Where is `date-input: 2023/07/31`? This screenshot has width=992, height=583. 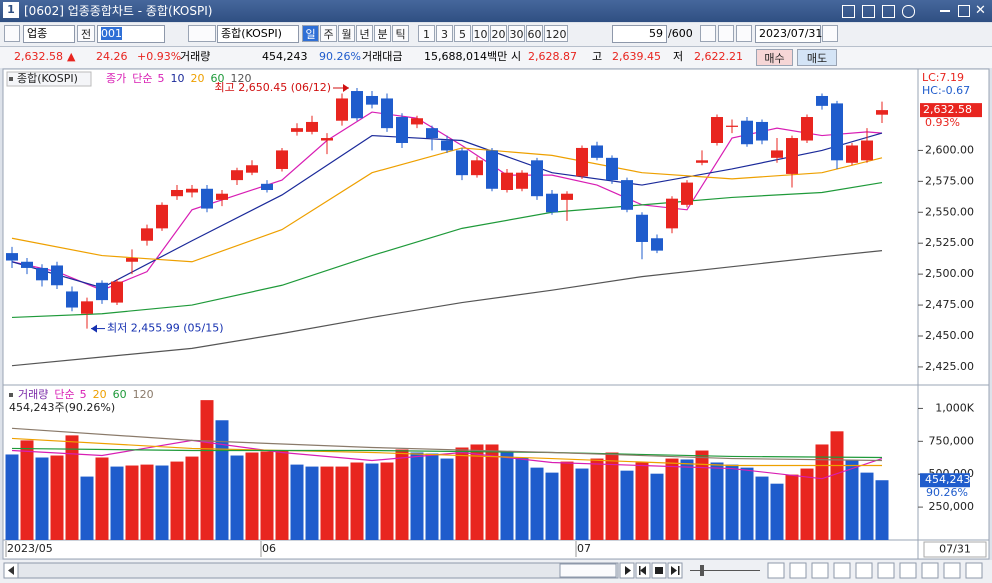 date-input: 2023/07/31 is located at coordinates (788, 34).